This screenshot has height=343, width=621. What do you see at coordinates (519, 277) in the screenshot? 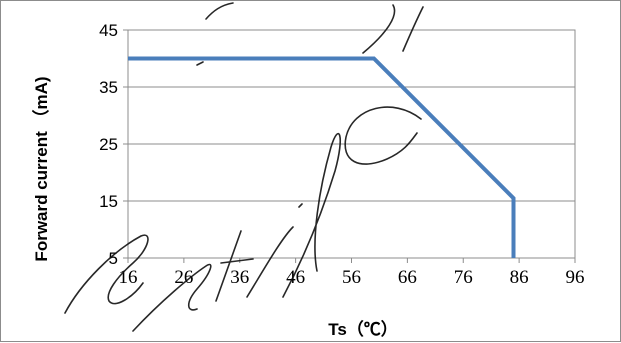
I see `x-tick-label: 86` at bounding box center [519, 277].